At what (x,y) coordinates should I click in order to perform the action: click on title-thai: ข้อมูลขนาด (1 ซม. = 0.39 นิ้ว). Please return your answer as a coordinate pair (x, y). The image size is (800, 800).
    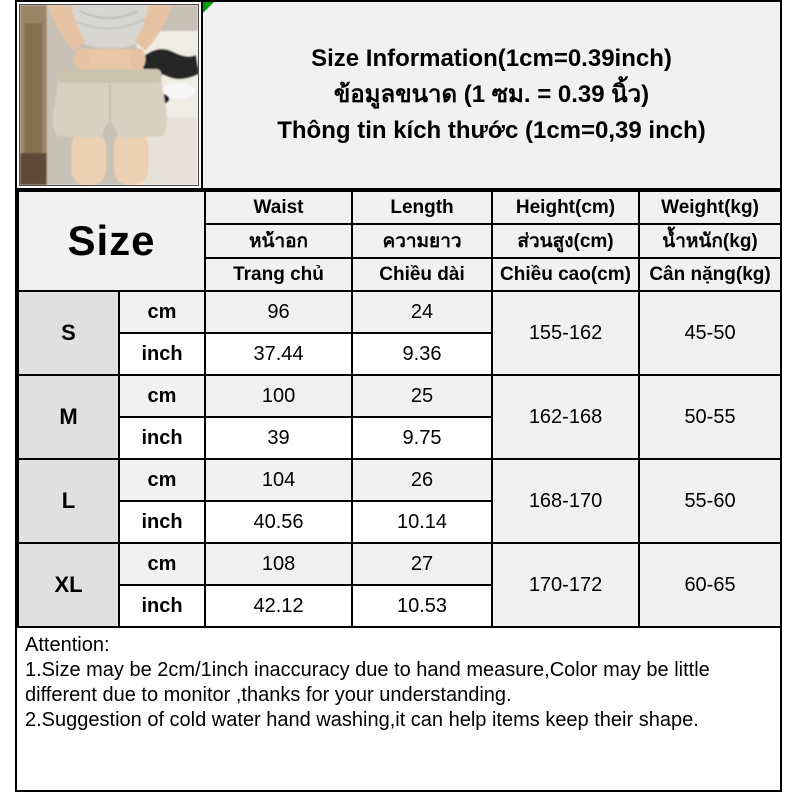
    Looking at the image, I should click on (491, 94).